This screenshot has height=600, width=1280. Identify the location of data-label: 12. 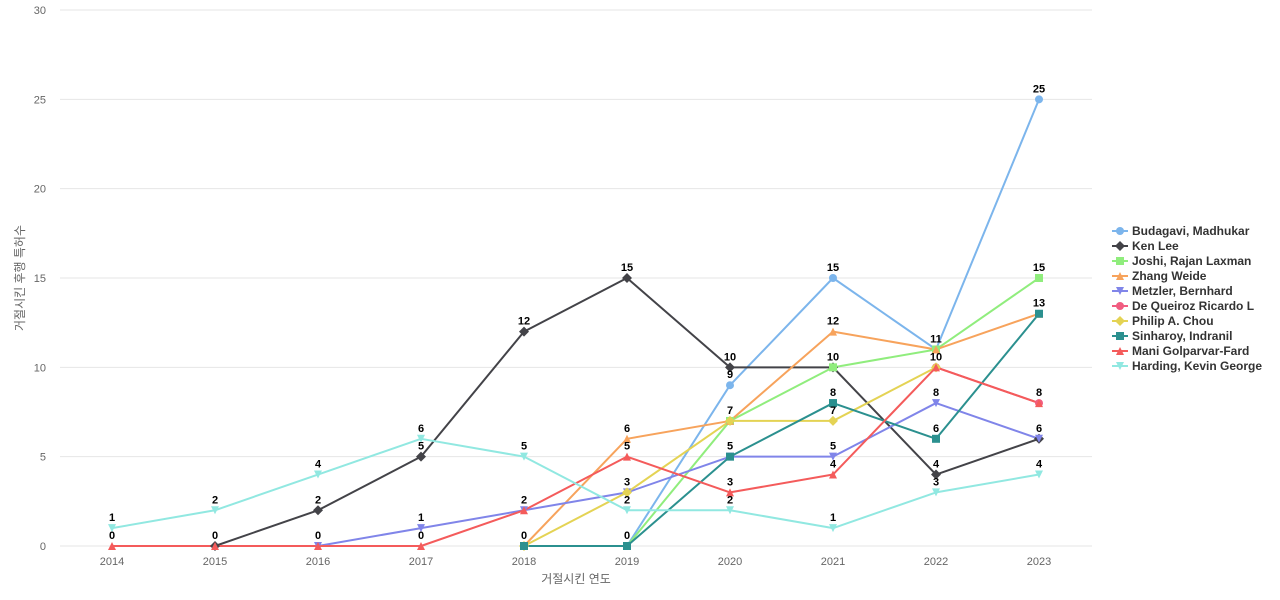
(833, 322).